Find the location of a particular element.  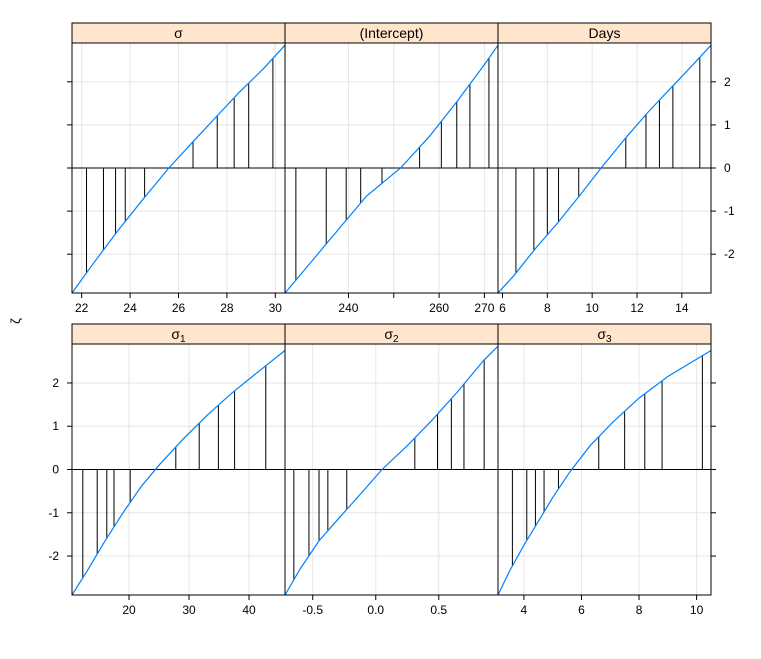

y-tick-label-left-3: 1 is located at coordinates (55, 426).